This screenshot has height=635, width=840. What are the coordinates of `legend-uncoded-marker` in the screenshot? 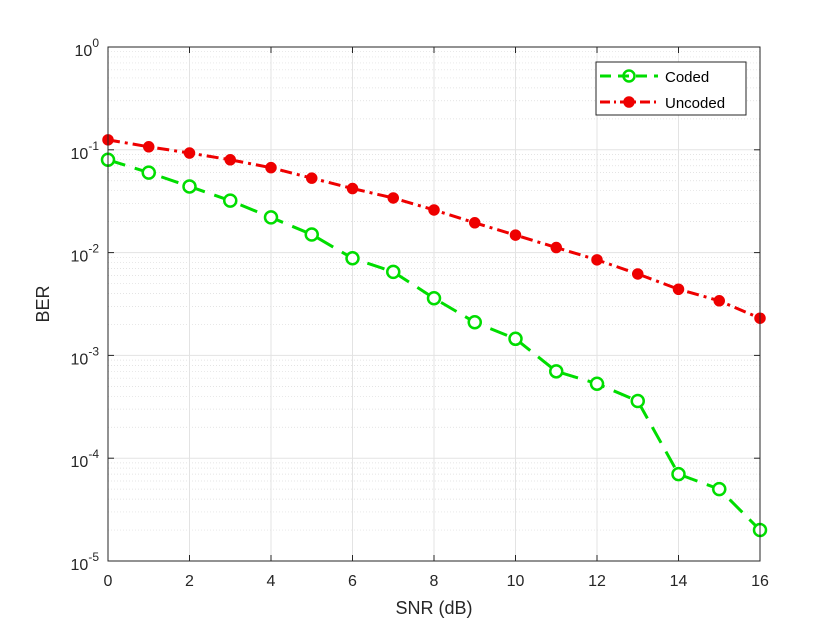 It's located at (629, 102).